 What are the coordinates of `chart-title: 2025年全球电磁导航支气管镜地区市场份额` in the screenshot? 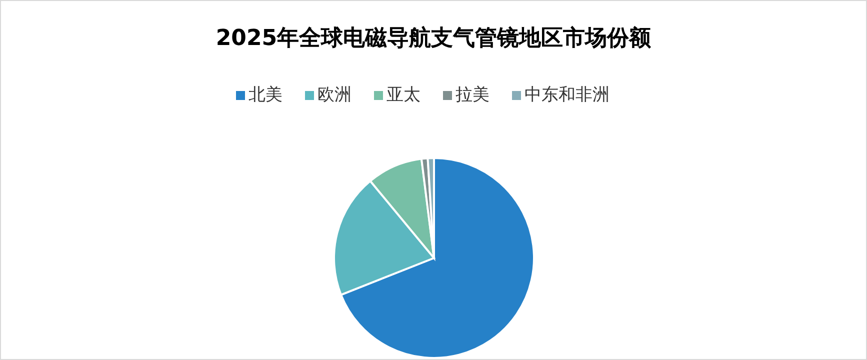 It's located at (433, 38).